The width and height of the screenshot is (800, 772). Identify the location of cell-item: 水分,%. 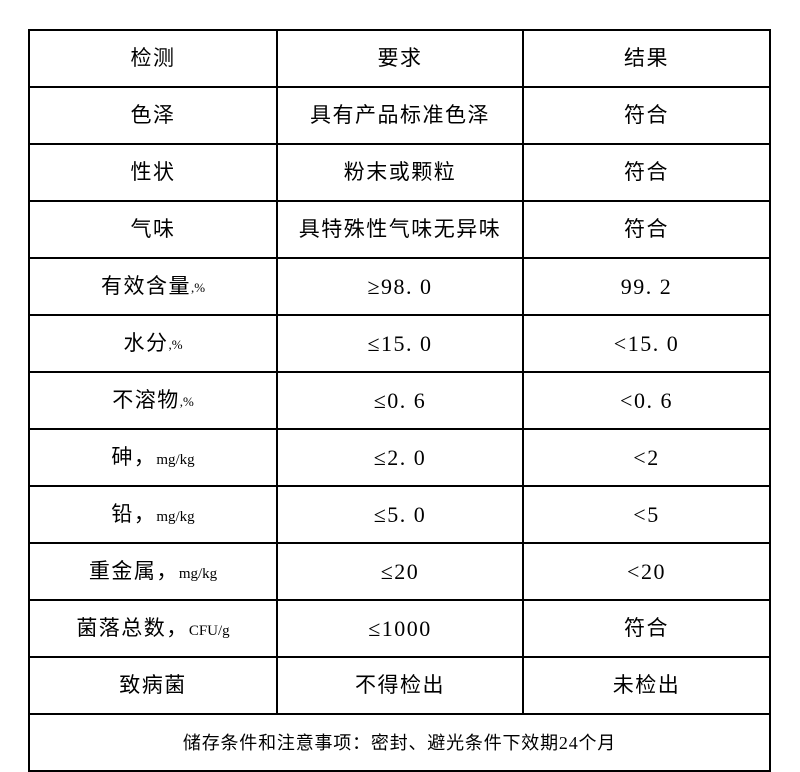
(153, 343).